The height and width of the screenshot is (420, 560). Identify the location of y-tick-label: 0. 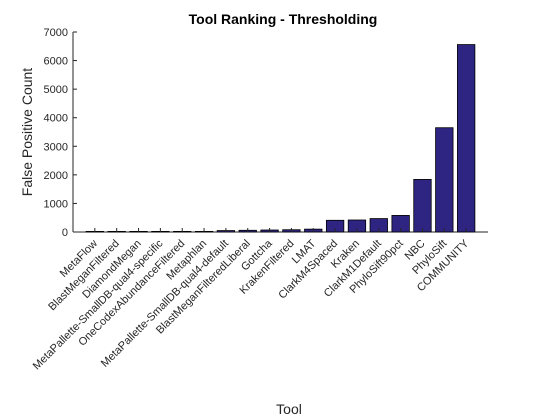
(65, 233).